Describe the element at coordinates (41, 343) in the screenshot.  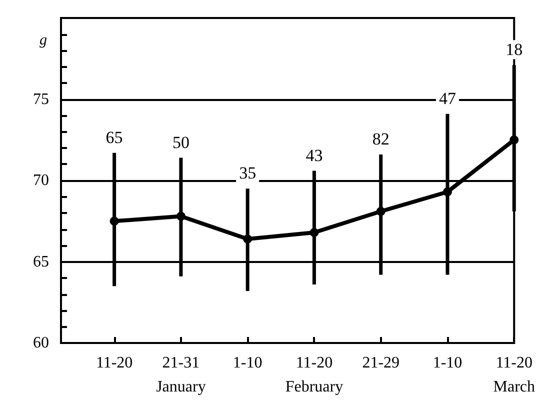
I see `y-tick-label: 60` at that location.